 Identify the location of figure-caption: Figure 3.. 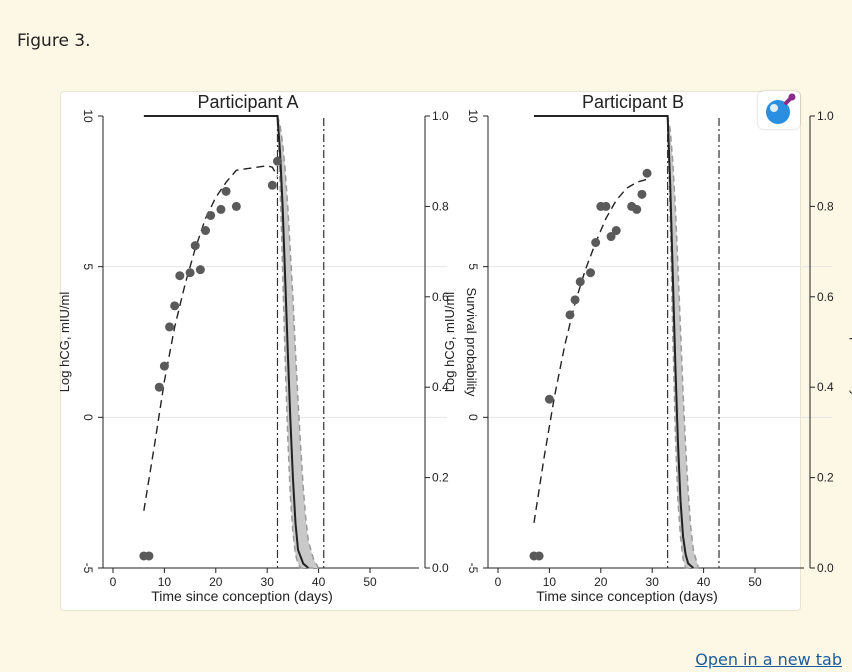
(54, 41).